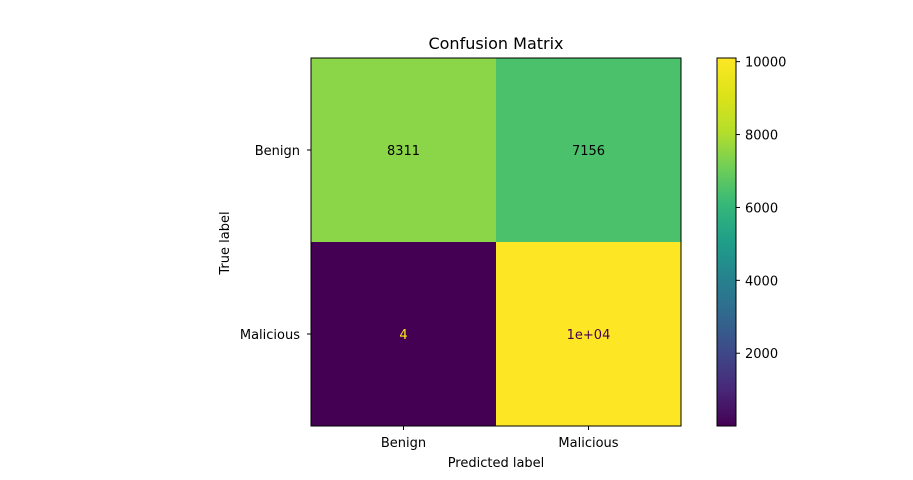 This screenshot has width=913, height=480. What do you see at coordinates (761, 281) in the screenshot?
I see `colorbar-tick-label: 4000` at bounding box center [761, 281].